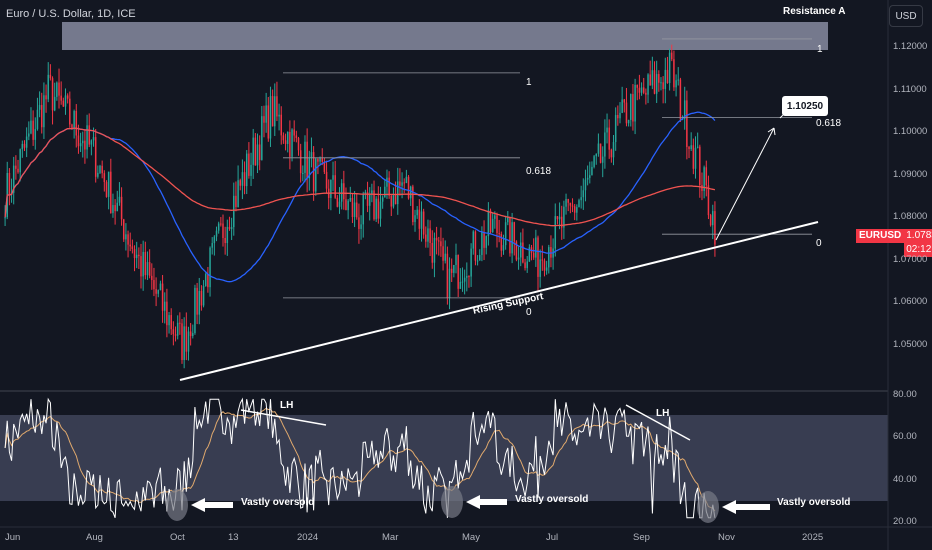  I want to click on oversold-marker, so click(452, 502).